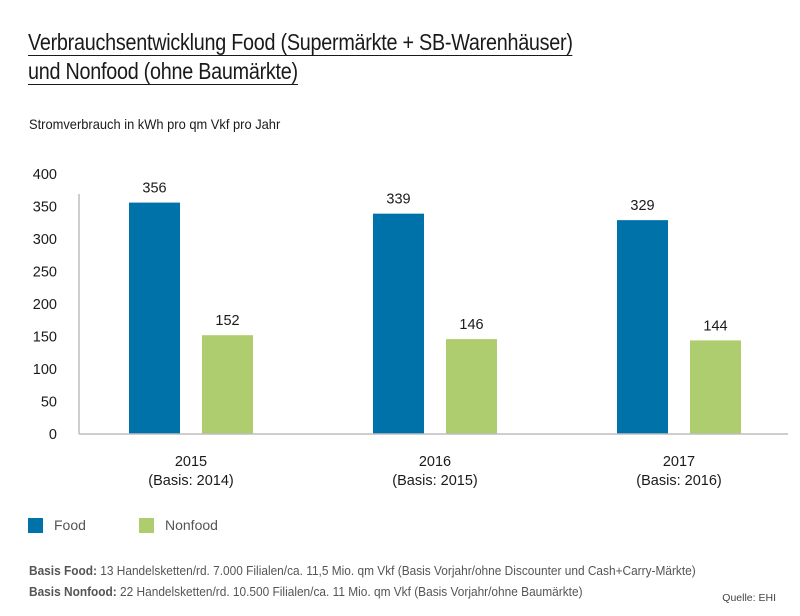  Describe the element at coordinates (227, 321) in the screenshot. I see `value-label-nonfood-2015: 152` at that location.